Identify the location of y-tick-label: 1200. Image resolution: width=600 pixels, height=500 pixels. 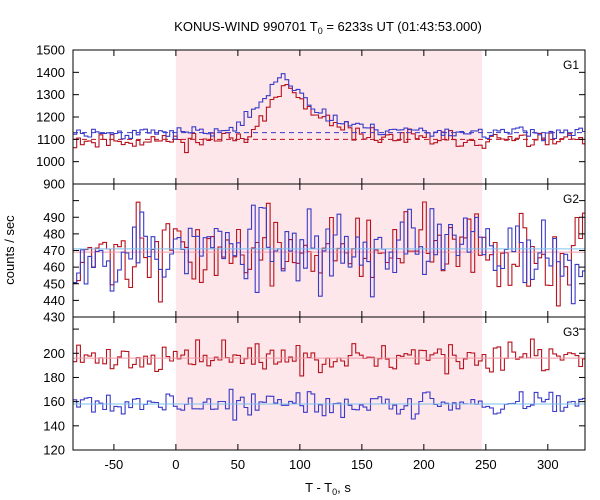
(50, 117).